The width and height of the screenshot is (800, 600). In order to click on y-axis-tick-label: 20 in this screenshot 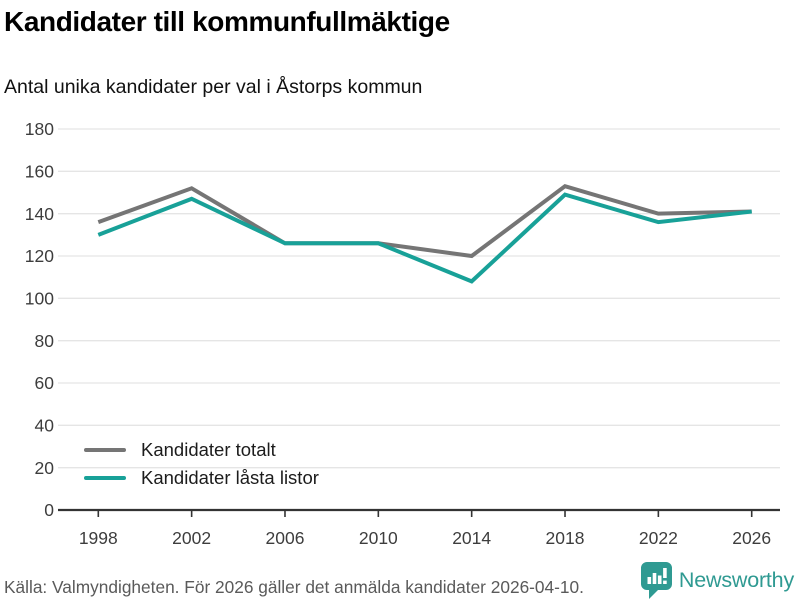, I will do `click(45, 468)`.